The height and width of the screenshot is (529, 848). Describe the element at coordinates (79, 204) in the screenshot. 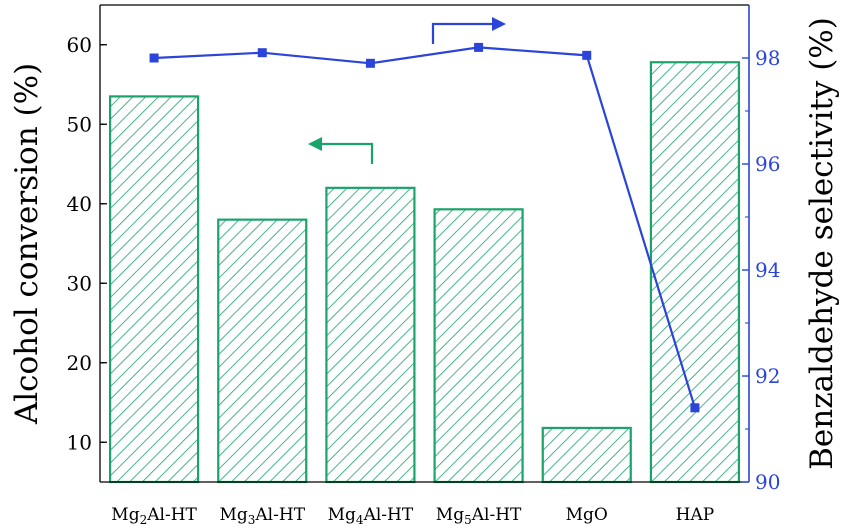

I see `left-tick-label: 40` at that location.